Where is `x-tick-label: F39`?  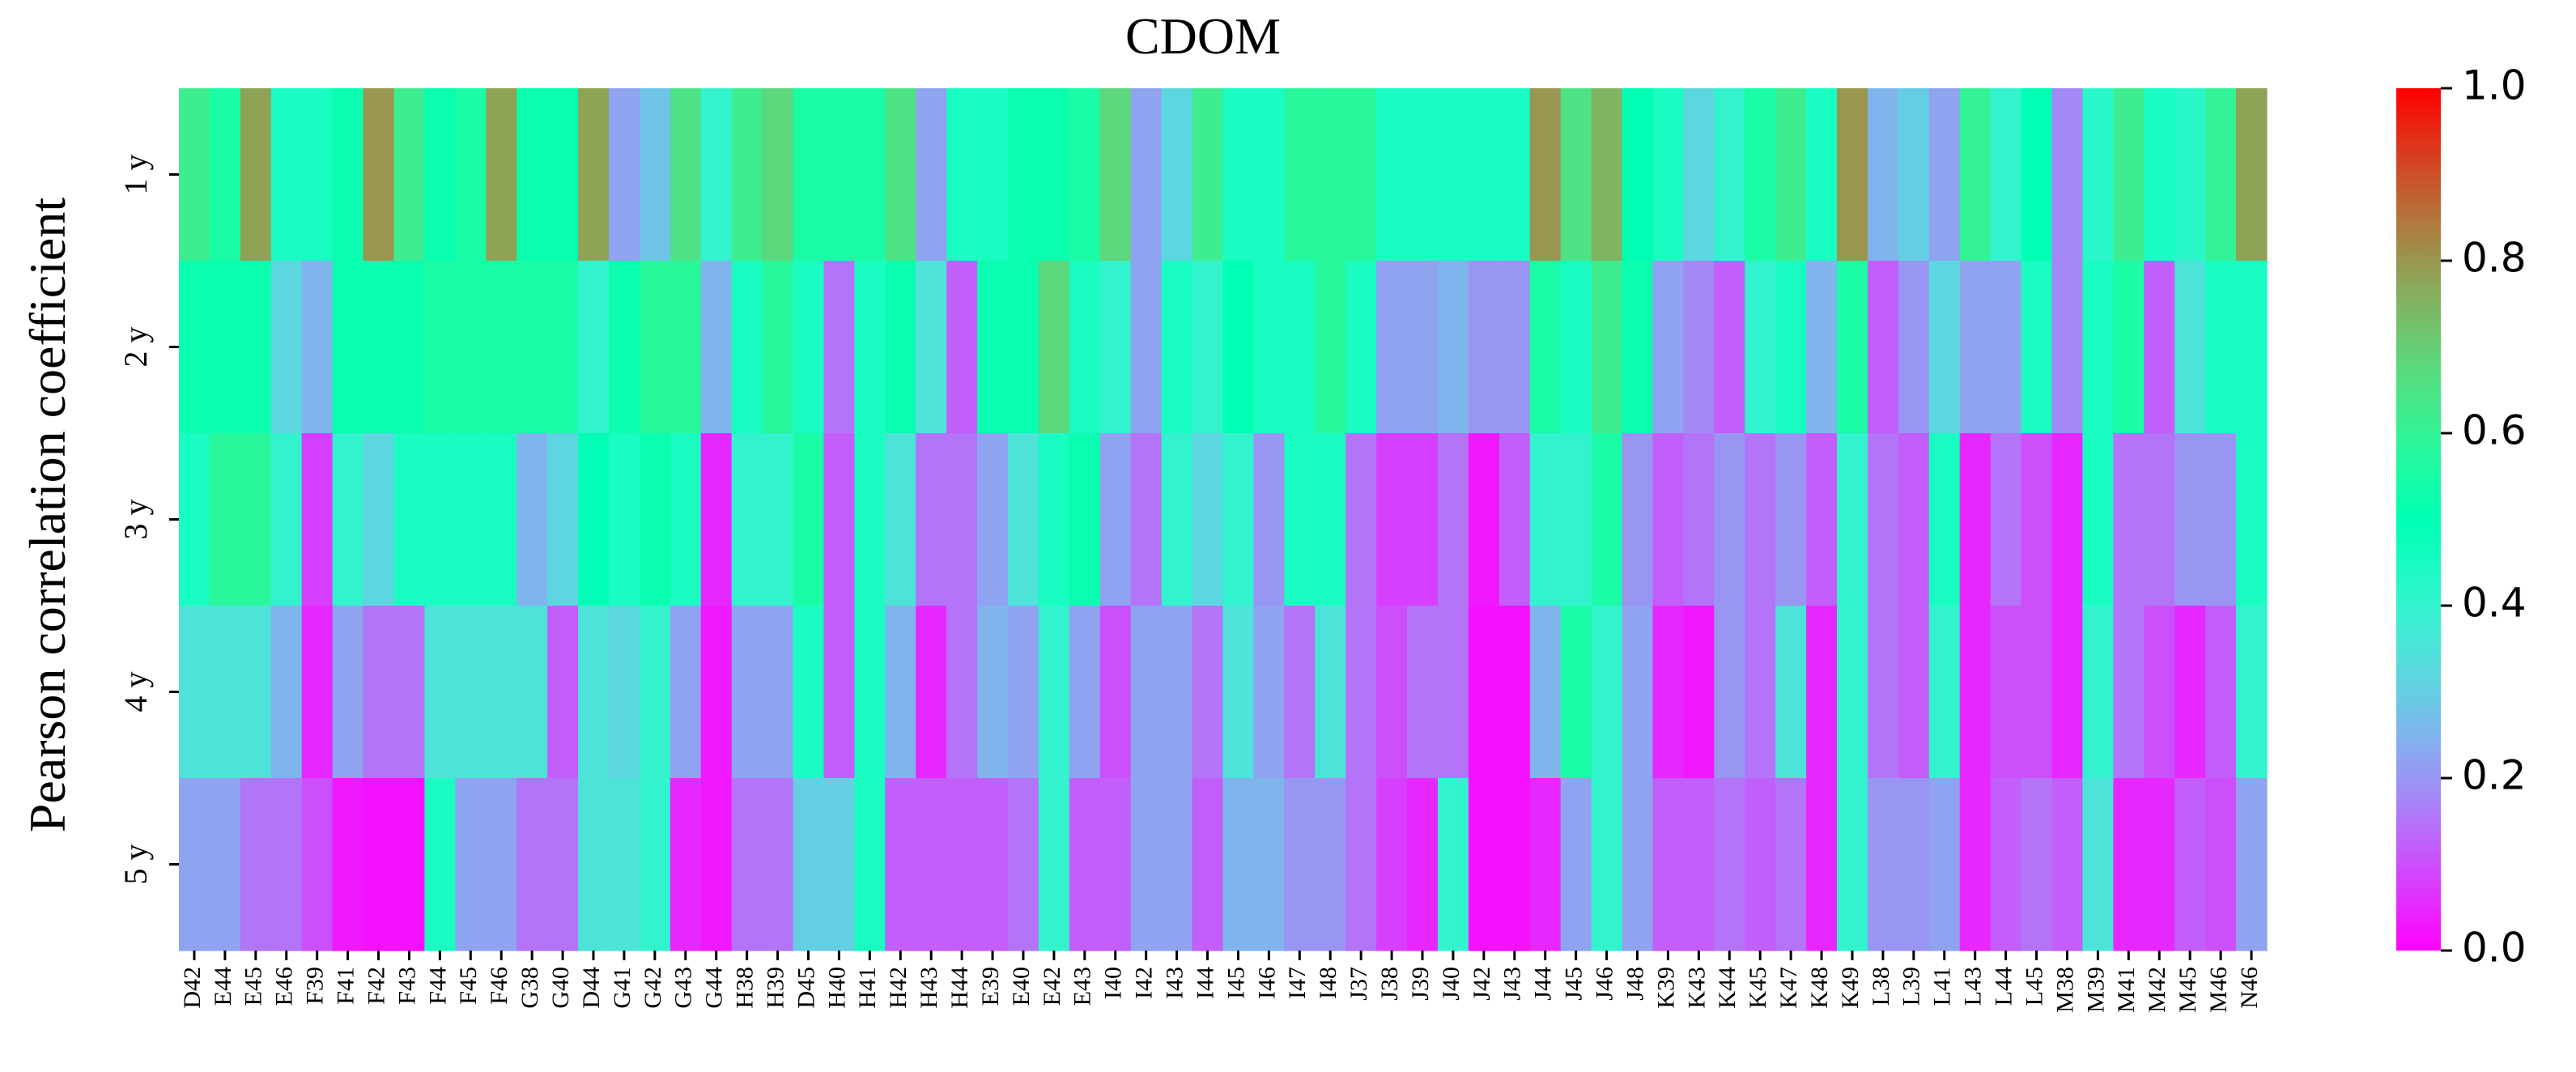 x-tick-label: F39 is located at coordinates (315, 986).